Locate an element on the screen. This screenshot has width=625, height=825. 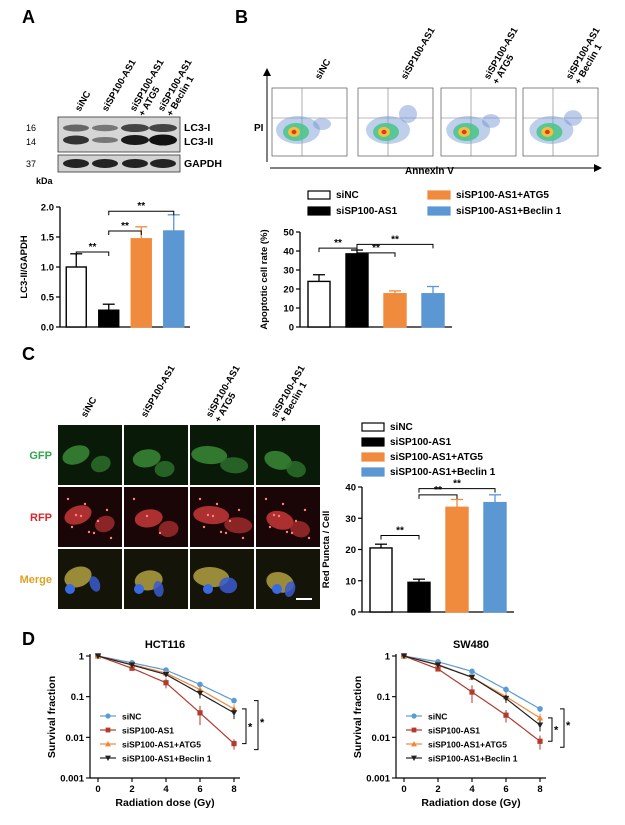
y-axis-label: Apoptotic cell rate (%) is located at coordinates (264, 279).